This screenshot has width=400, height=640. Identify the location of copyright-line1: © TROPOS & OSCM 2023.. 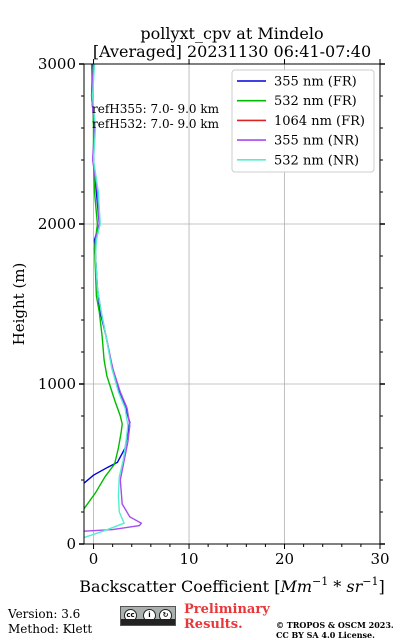
(335, 625).